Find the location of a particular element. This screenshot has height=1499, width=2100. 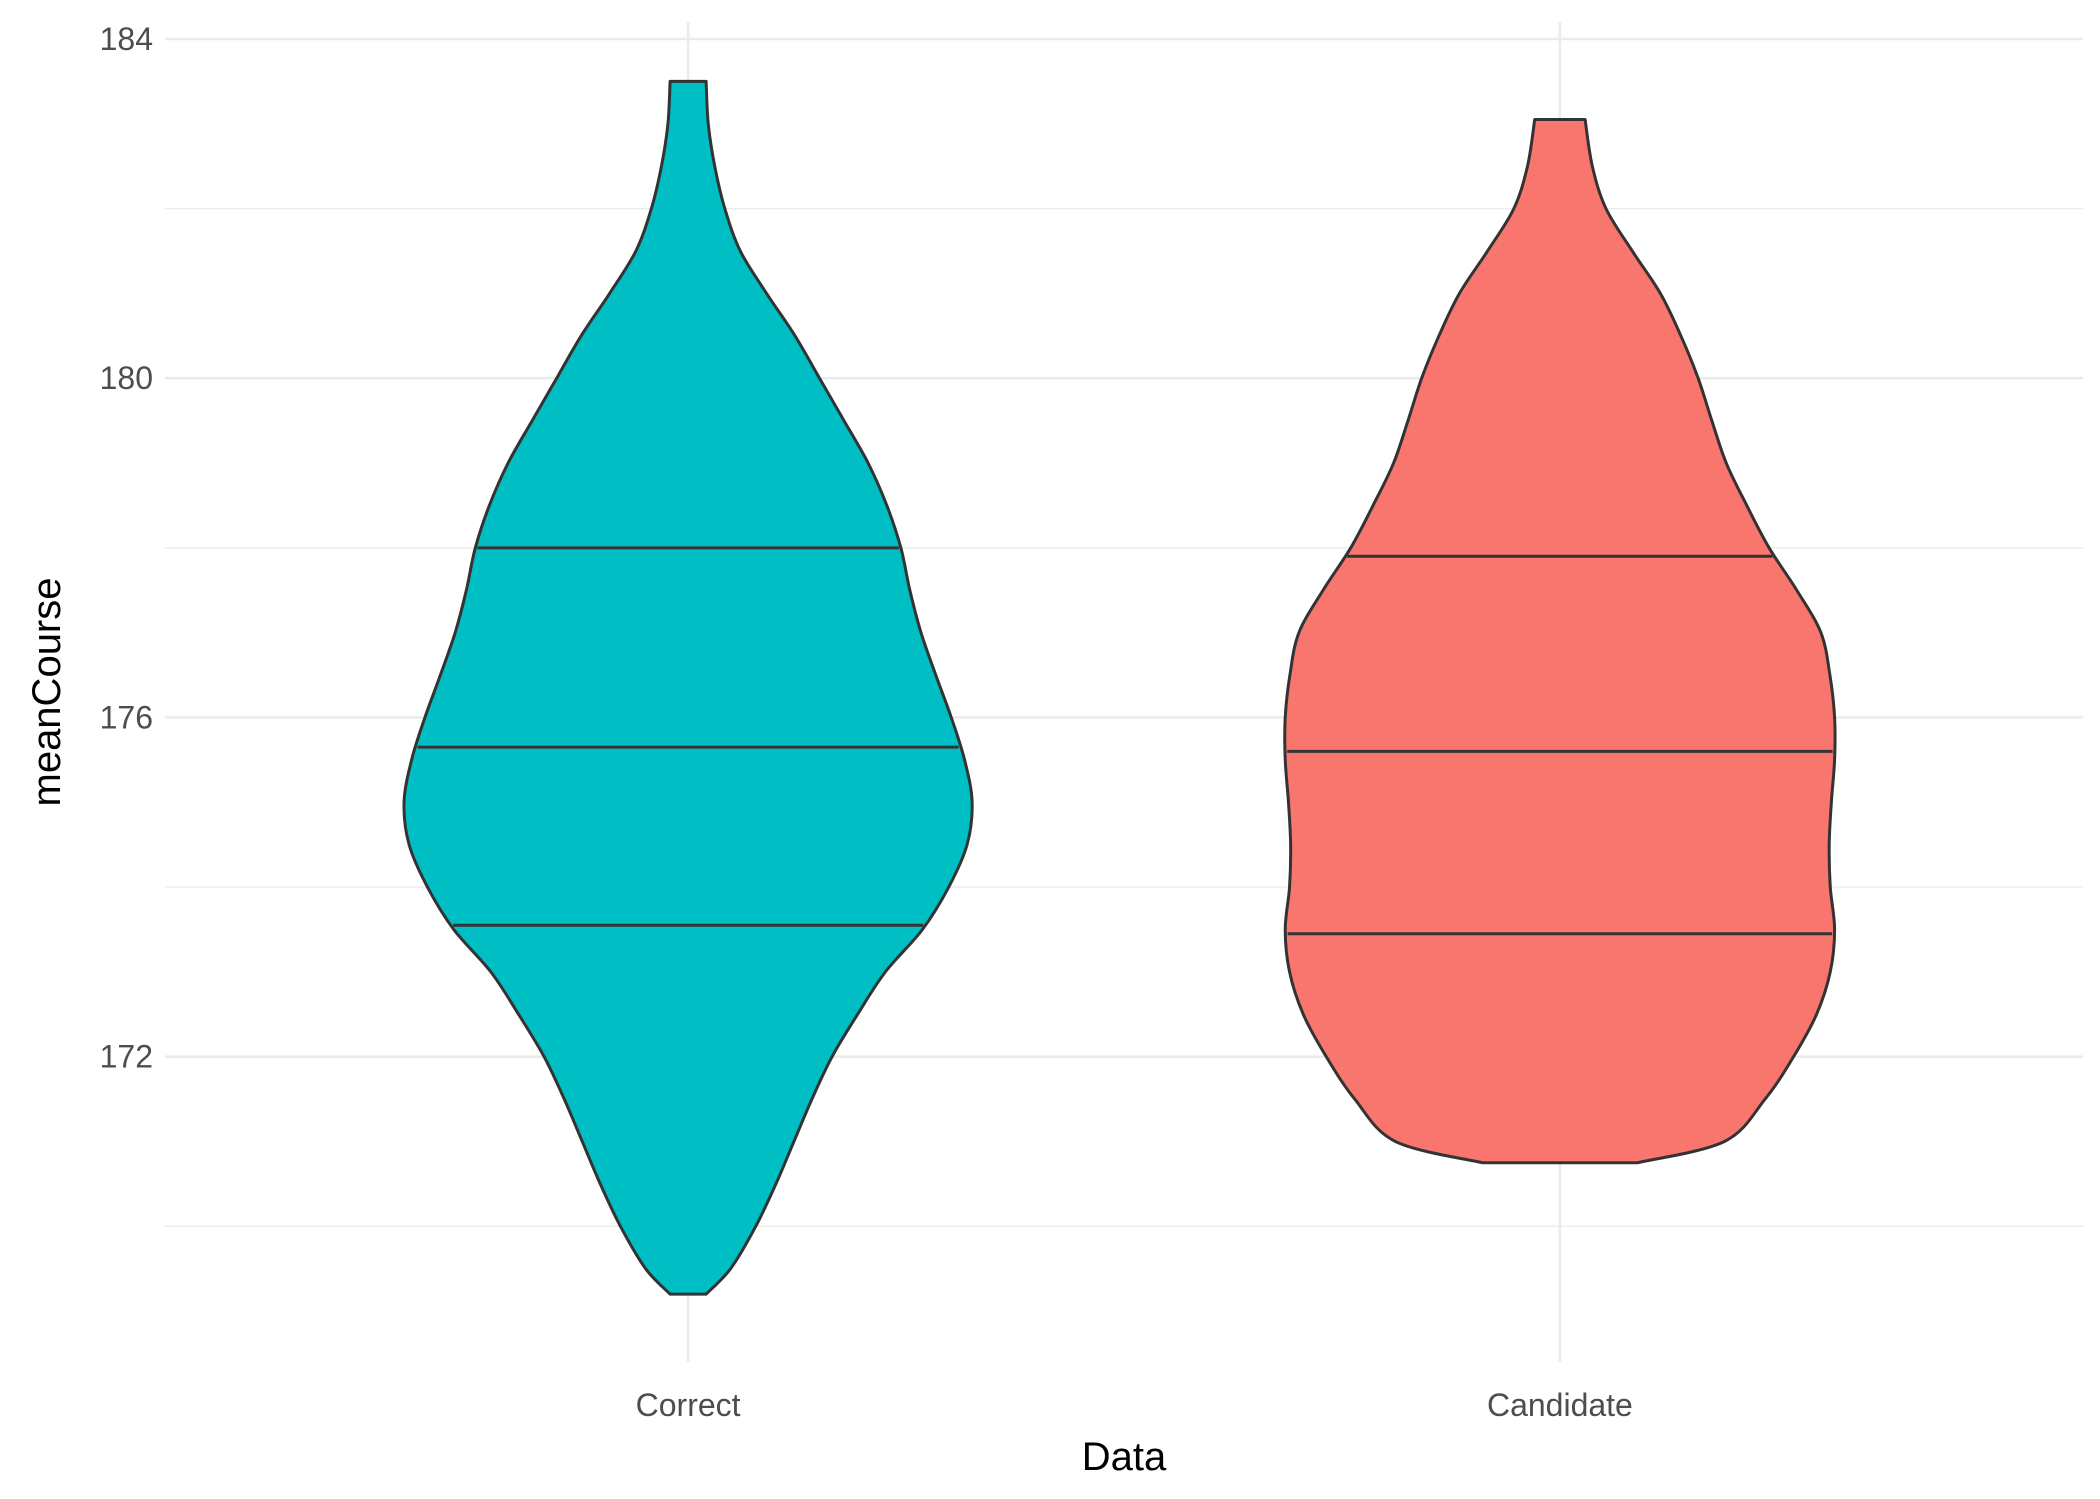

x-axis-ticks: Correct Candidate is located at coordinates (1134, 1405).